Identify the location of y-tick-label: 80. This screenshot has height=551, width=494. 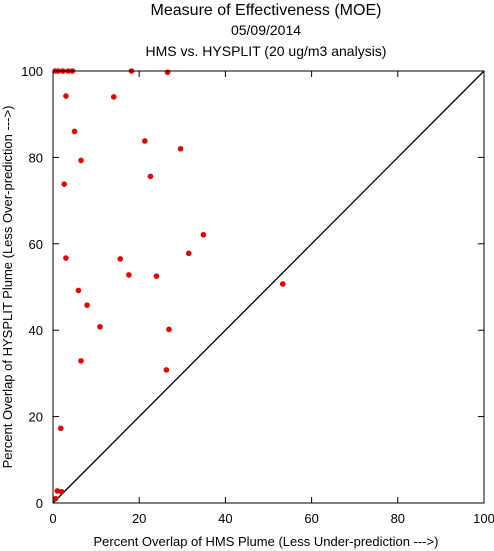
(36, 157).